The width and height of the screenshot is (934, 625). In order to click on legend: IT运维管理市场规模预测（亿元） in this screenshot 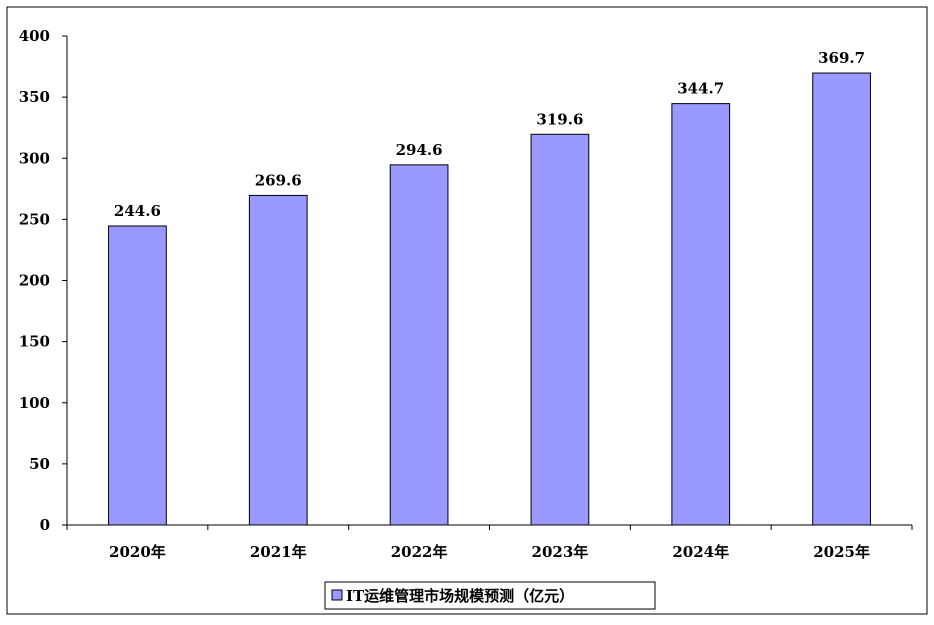, I will do `click(490, 595)`.